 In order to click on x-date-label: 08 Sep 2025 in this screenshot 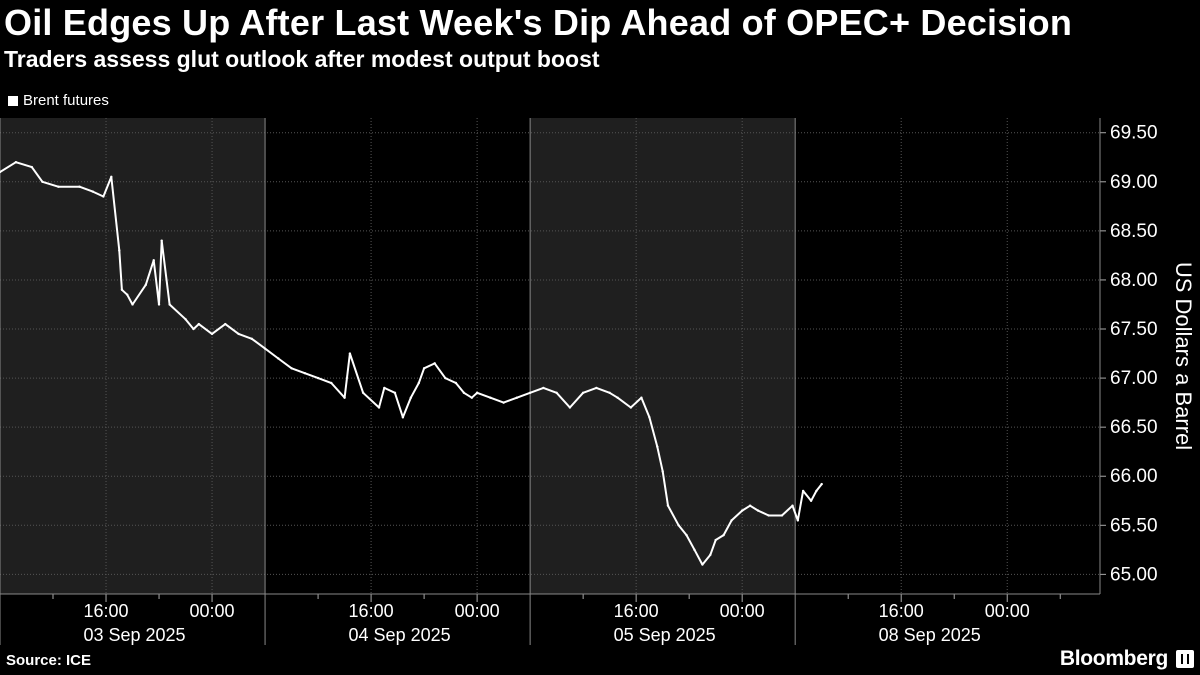, I will do `click(930, 635)`.